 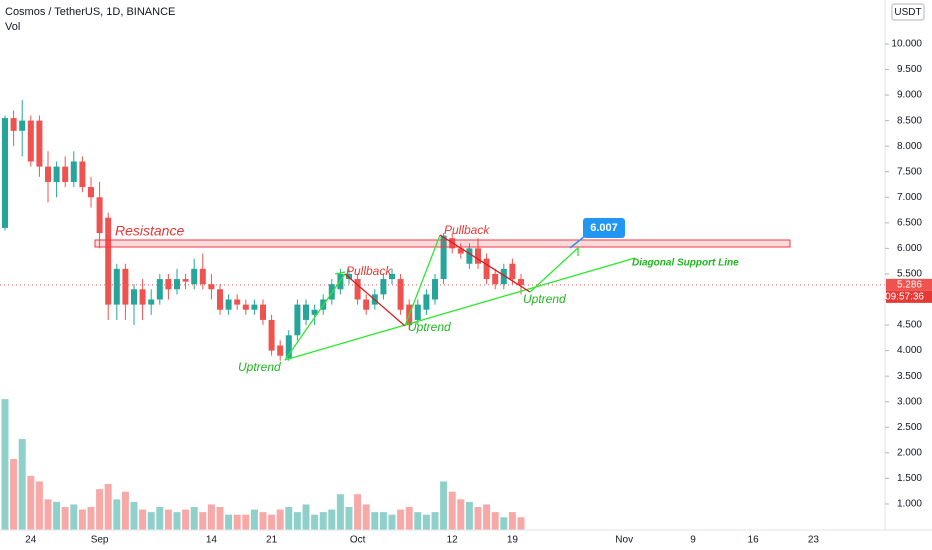 What do you see at coordinates (909, 274) in the screenshot?
I see `y-tick-label: 5.500` at bounding box center [909, 274].